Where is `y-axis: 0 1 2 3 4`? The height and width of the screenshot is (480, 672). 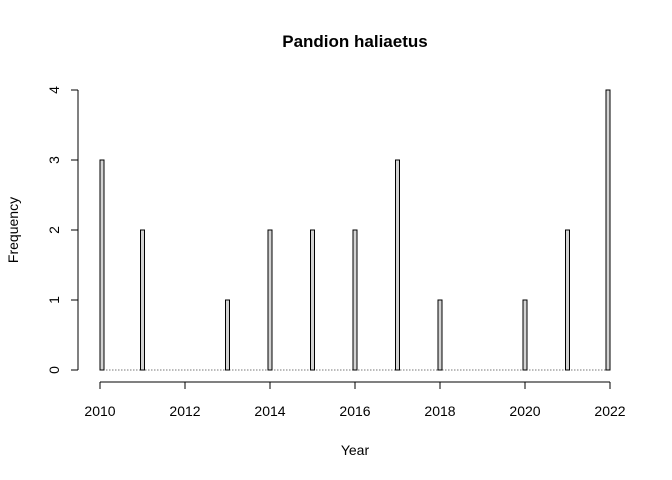
y-axis: 0 1 2 3 4 is located at coordinates (62, 230).